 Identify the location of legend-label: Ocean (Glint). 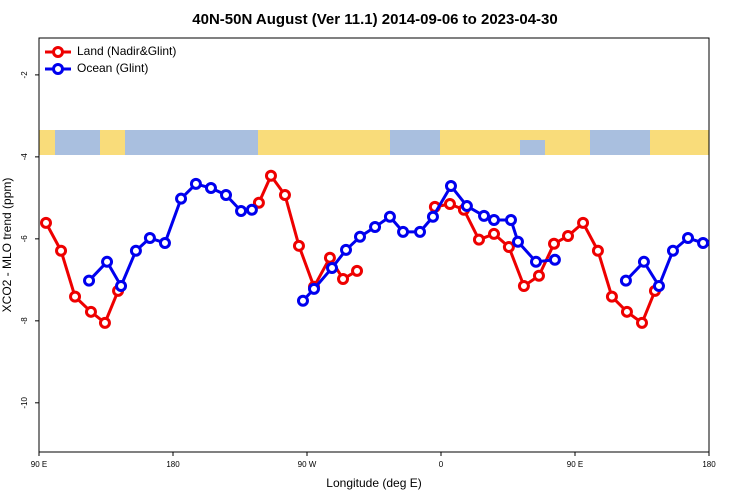
(112, 68).